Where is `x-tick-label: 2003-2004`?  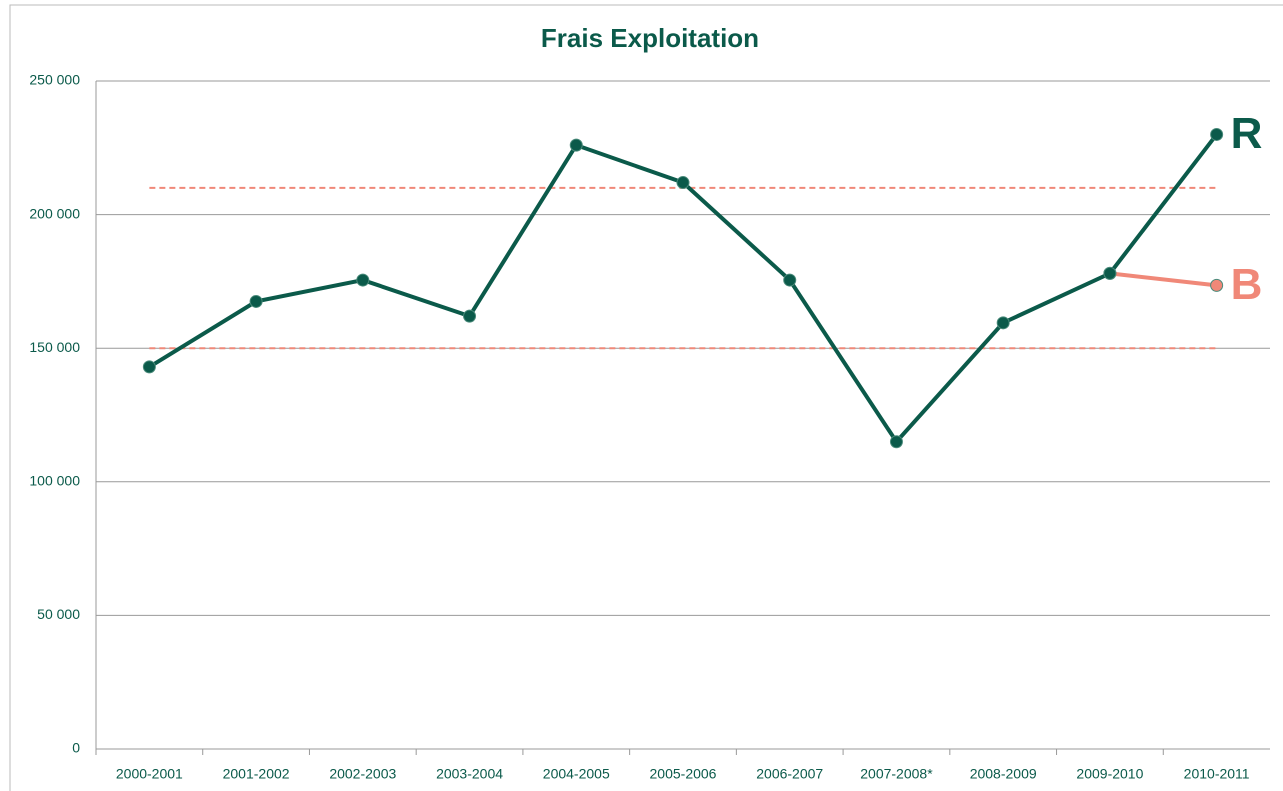 x-tick-label: 2003-2004 is located at coordinates (469, 774).